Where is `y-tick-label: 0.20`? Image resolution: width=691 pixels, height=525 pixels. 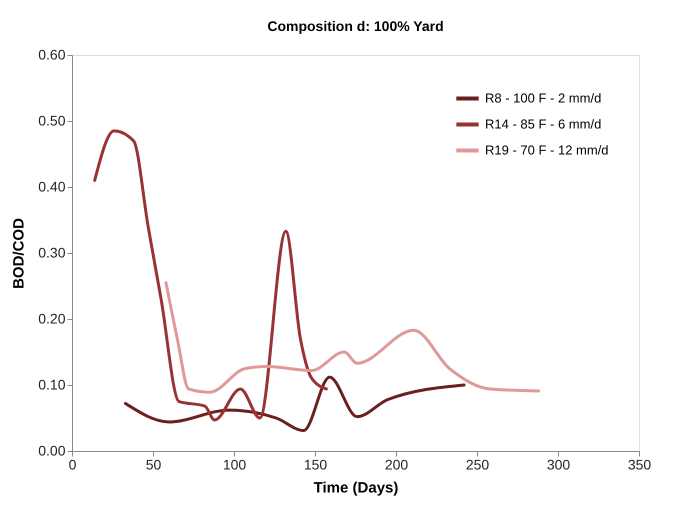 y-tick-label: 0.20 is located at coordinates (52, 318).